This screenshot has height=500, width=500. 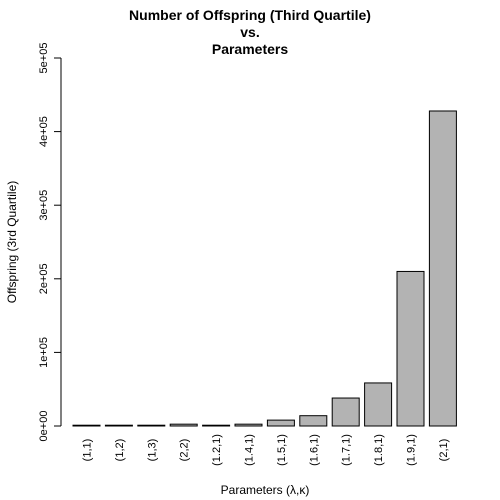 I want to click on x-tick-label: (1.7,1), so click(x=347, y=450).